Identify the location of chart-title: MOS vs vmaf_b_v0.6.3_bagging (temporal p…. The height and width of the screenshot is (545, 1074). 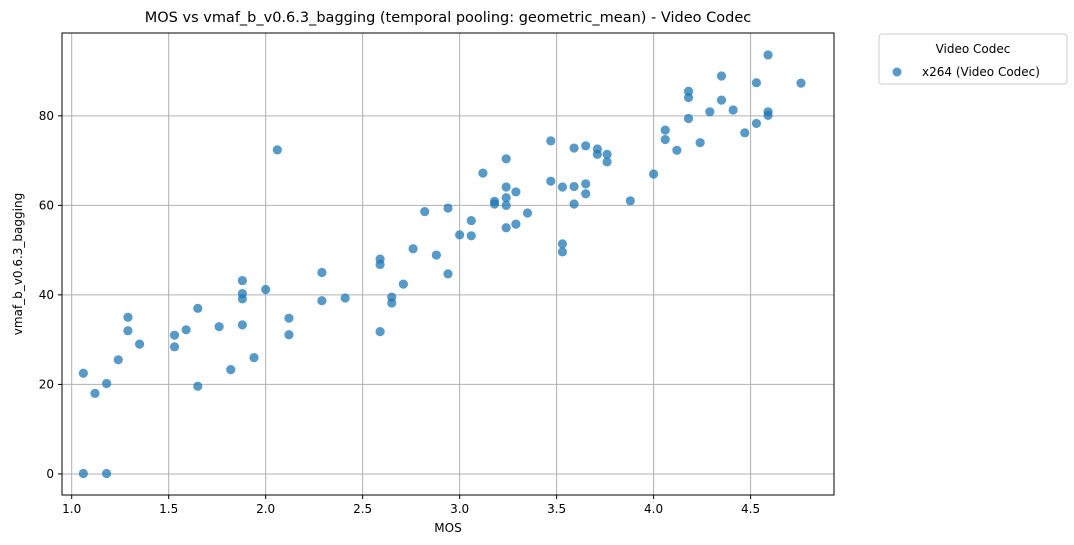
(448, 18).